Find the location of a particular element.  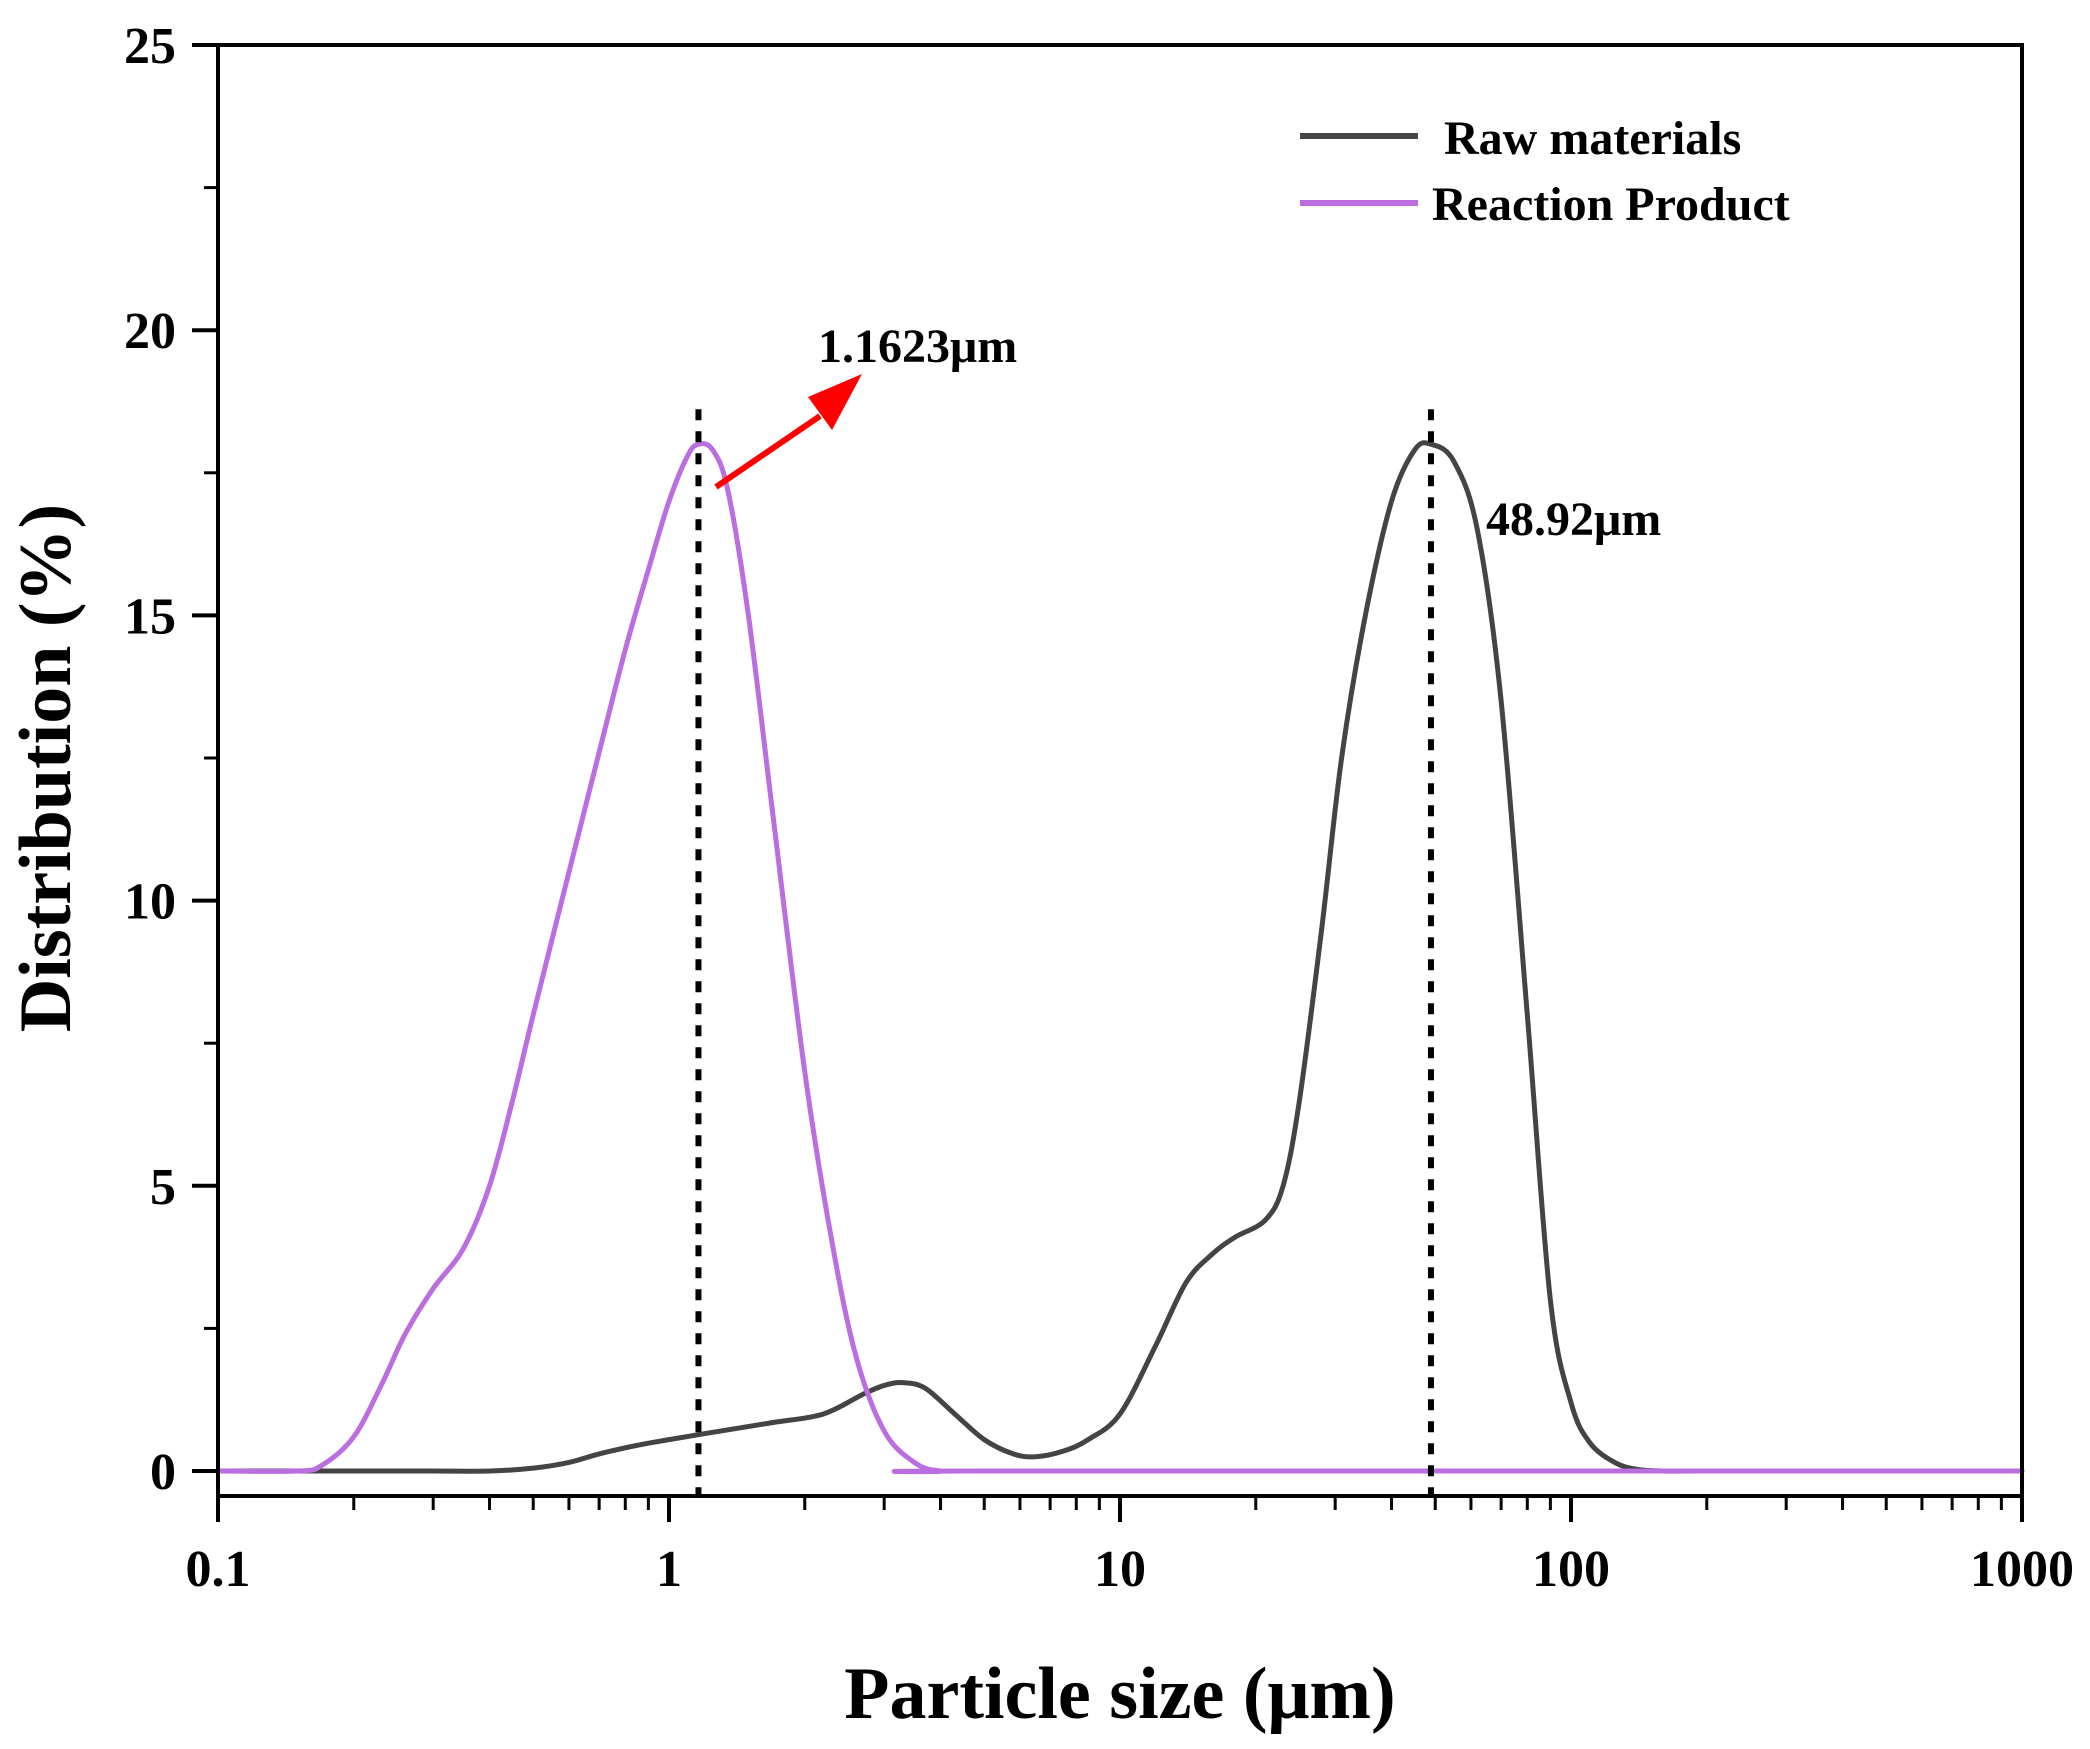

x-tick-label-100: 100 is located at coordinates (1571, 1569).